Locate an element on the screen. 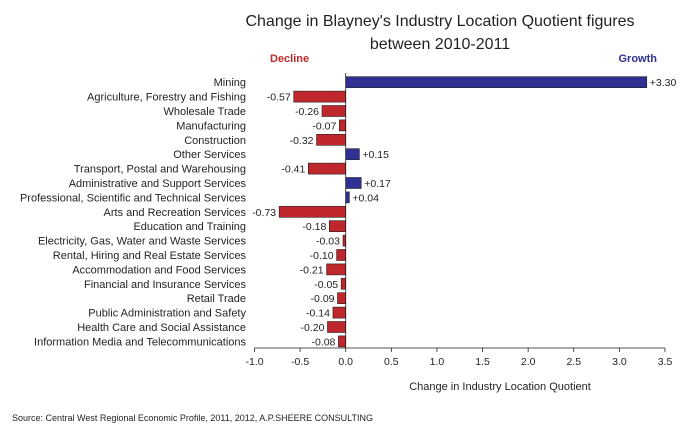  x-tick-label-7: 2.5 is located at coordinates (573, 362).